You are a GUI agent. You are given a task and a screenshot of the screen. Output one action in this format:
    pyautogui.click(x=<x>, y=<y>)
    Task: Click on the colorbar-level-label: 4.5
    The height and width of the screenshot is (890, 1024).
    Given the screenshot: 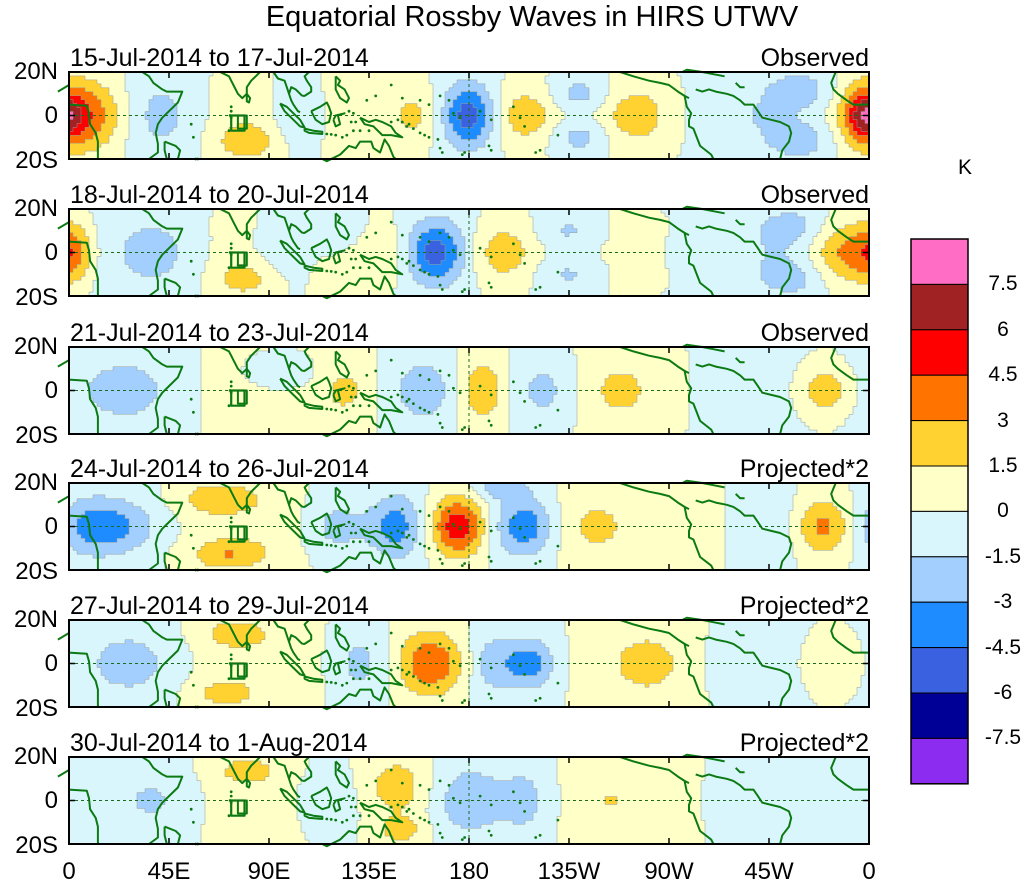 What is the action you would take?
    pyautogui.click(x=1001, y=375)
    